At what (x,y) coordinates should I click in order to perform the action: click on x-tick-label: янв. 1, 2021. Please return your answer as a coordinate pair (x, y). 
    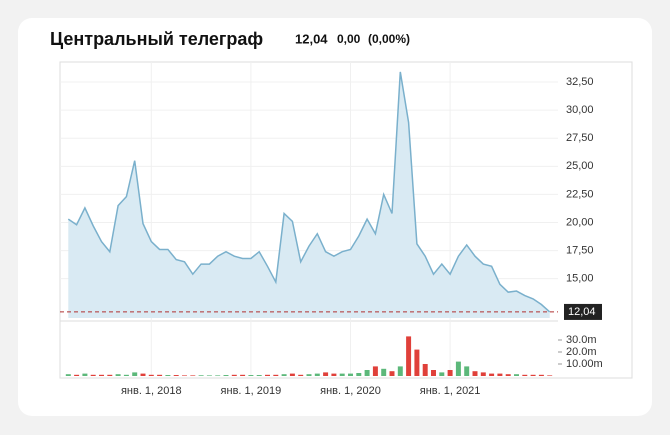
    Looking at the image, I should click on (450, 391).